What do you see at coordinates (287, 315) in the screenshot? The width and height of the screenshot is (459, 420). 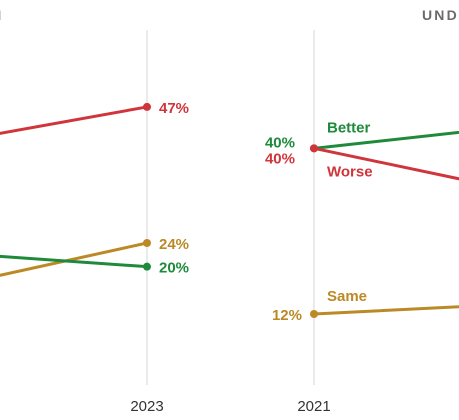 I see `data-label: 12%` at bounding box center [287, 315].